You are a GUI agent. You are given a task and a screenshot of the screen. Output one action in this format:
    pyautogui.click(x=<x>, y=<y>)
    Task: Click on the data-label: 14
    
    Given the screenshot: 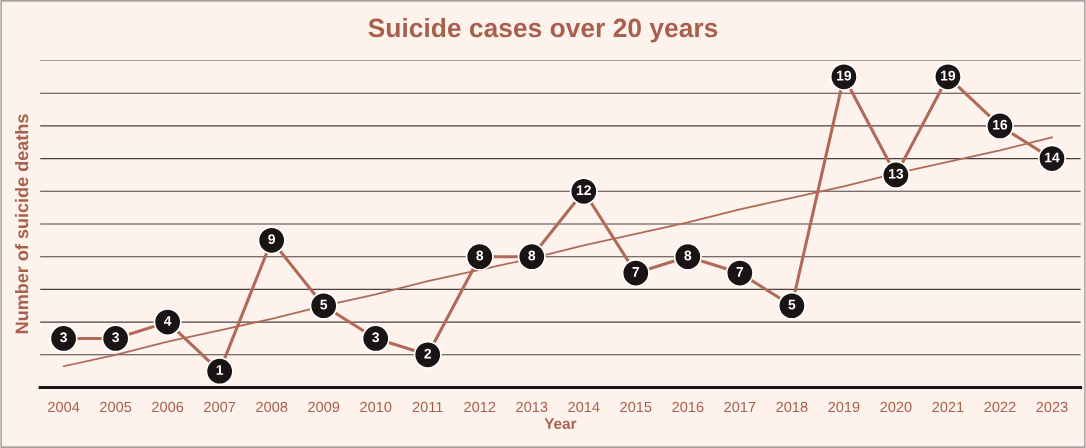 What is the action you would take?
    pyautogui.click(x=1052, y=157)
    